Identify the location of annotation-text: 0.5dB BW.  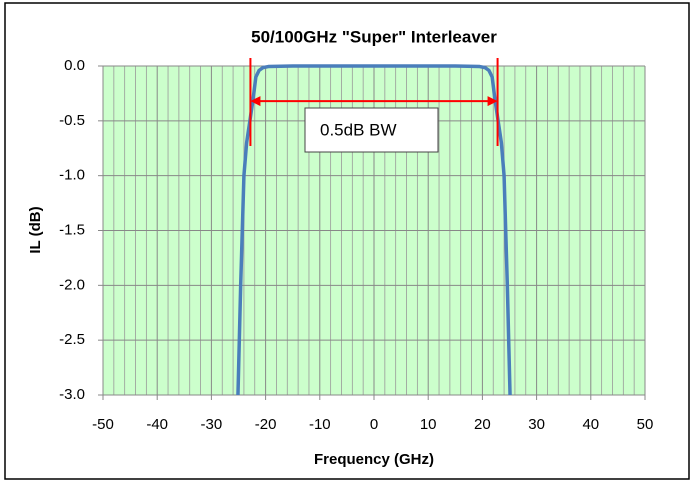
(358, 129).